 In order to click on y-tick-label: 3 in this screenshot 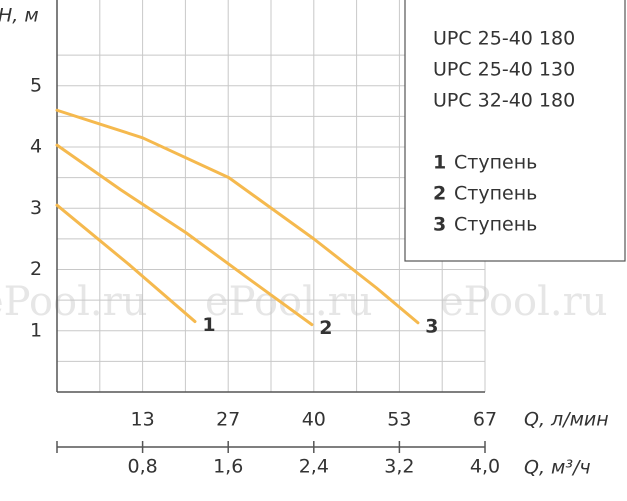, I will do `click(36, 208)`.